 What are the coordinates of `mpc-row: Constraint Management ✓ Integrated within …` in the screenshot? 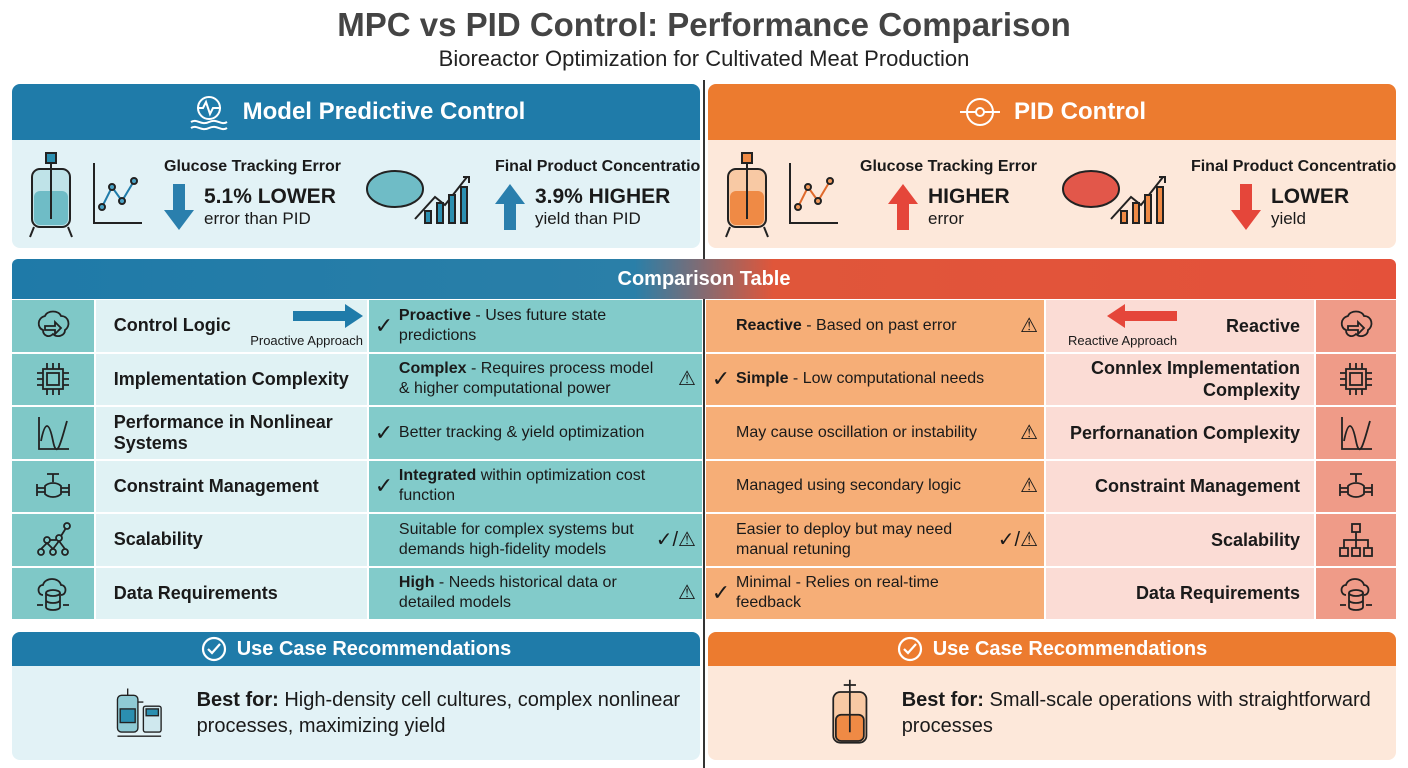 It's located at (357, 486).